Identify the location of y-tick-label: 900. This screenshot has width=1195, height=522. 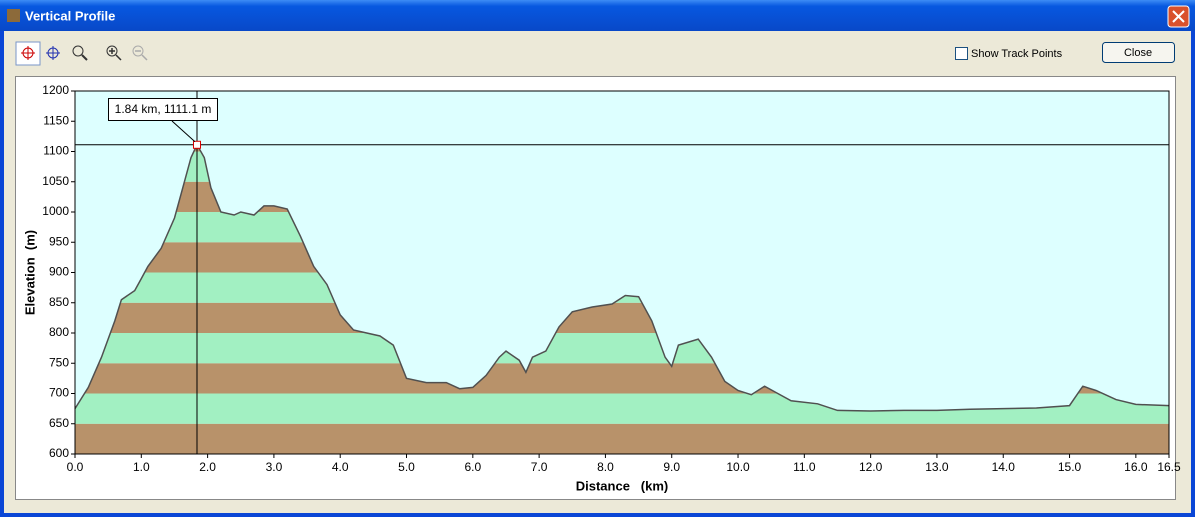
(59, 272).